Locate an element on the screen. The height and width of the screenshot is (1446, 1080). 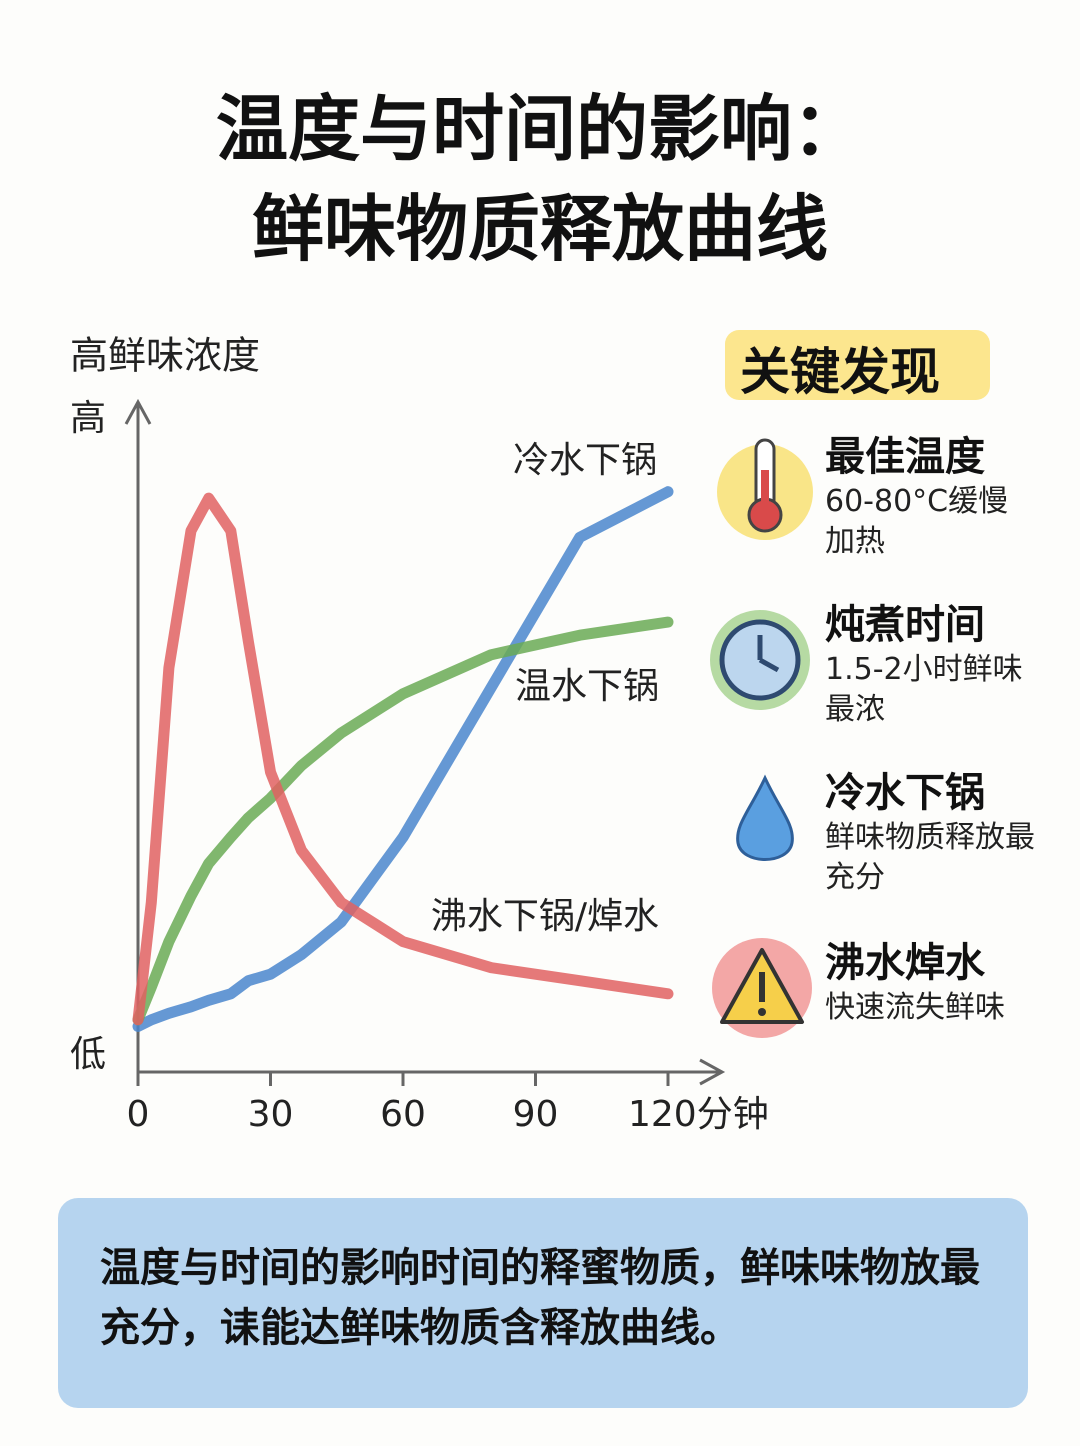
highlight is located at coordinates (857, 365).